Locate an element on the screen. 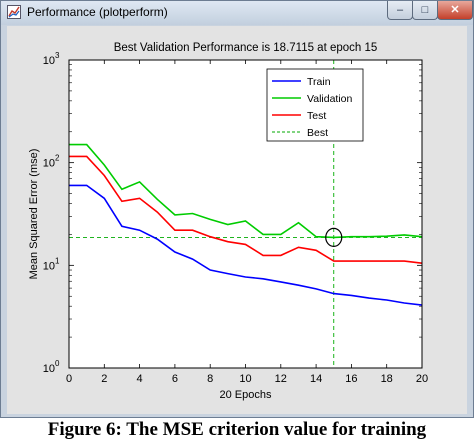 This screenshot has width=474, height=445. legend-label-train: Train is located at coordinates (319, 82).